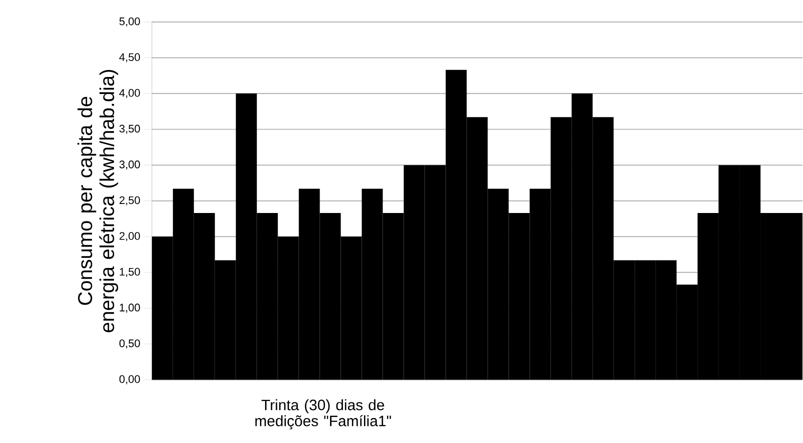 Image resolution: width=803 pixels, height=443 pixels. What do you see at coordinates (129, 57) in the screenshot?
I see `y-tick-label: 4,50` at bounding box center [129, 57].